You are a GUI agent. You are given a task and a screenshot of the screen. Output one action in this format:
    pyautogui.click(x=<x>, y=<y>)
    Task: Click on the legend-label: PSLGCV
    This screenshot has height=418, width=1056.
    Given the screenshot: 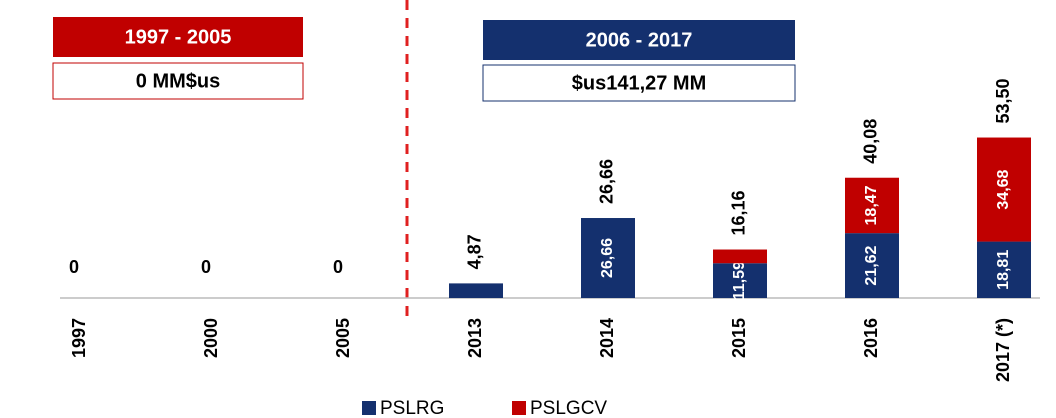 What is the action you would take?
    pyautogui.click(x=568, y=408)
    